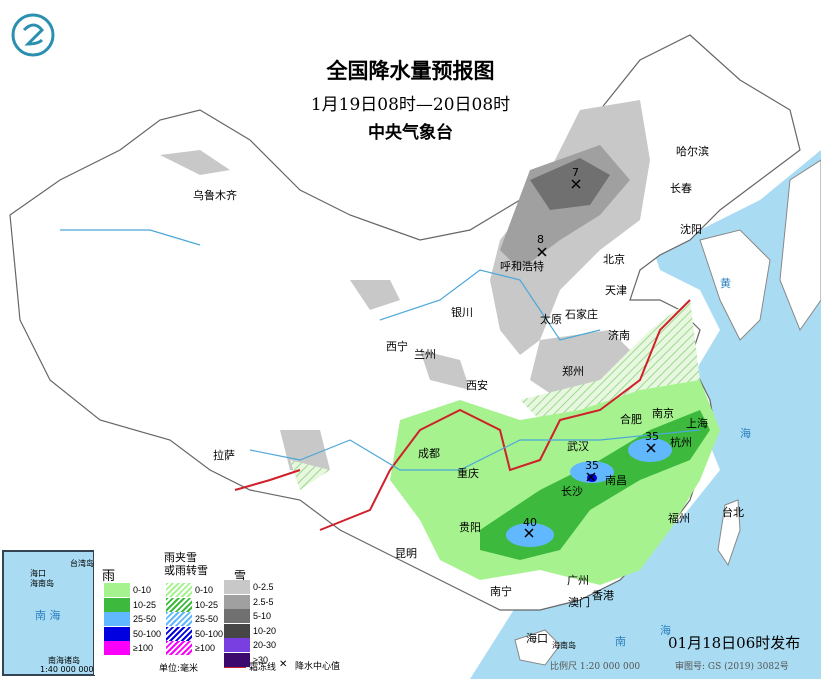  Describe the element at coordinates (109, 576) in the screenshot. I see `legend-rain-title: 雨` at that location.